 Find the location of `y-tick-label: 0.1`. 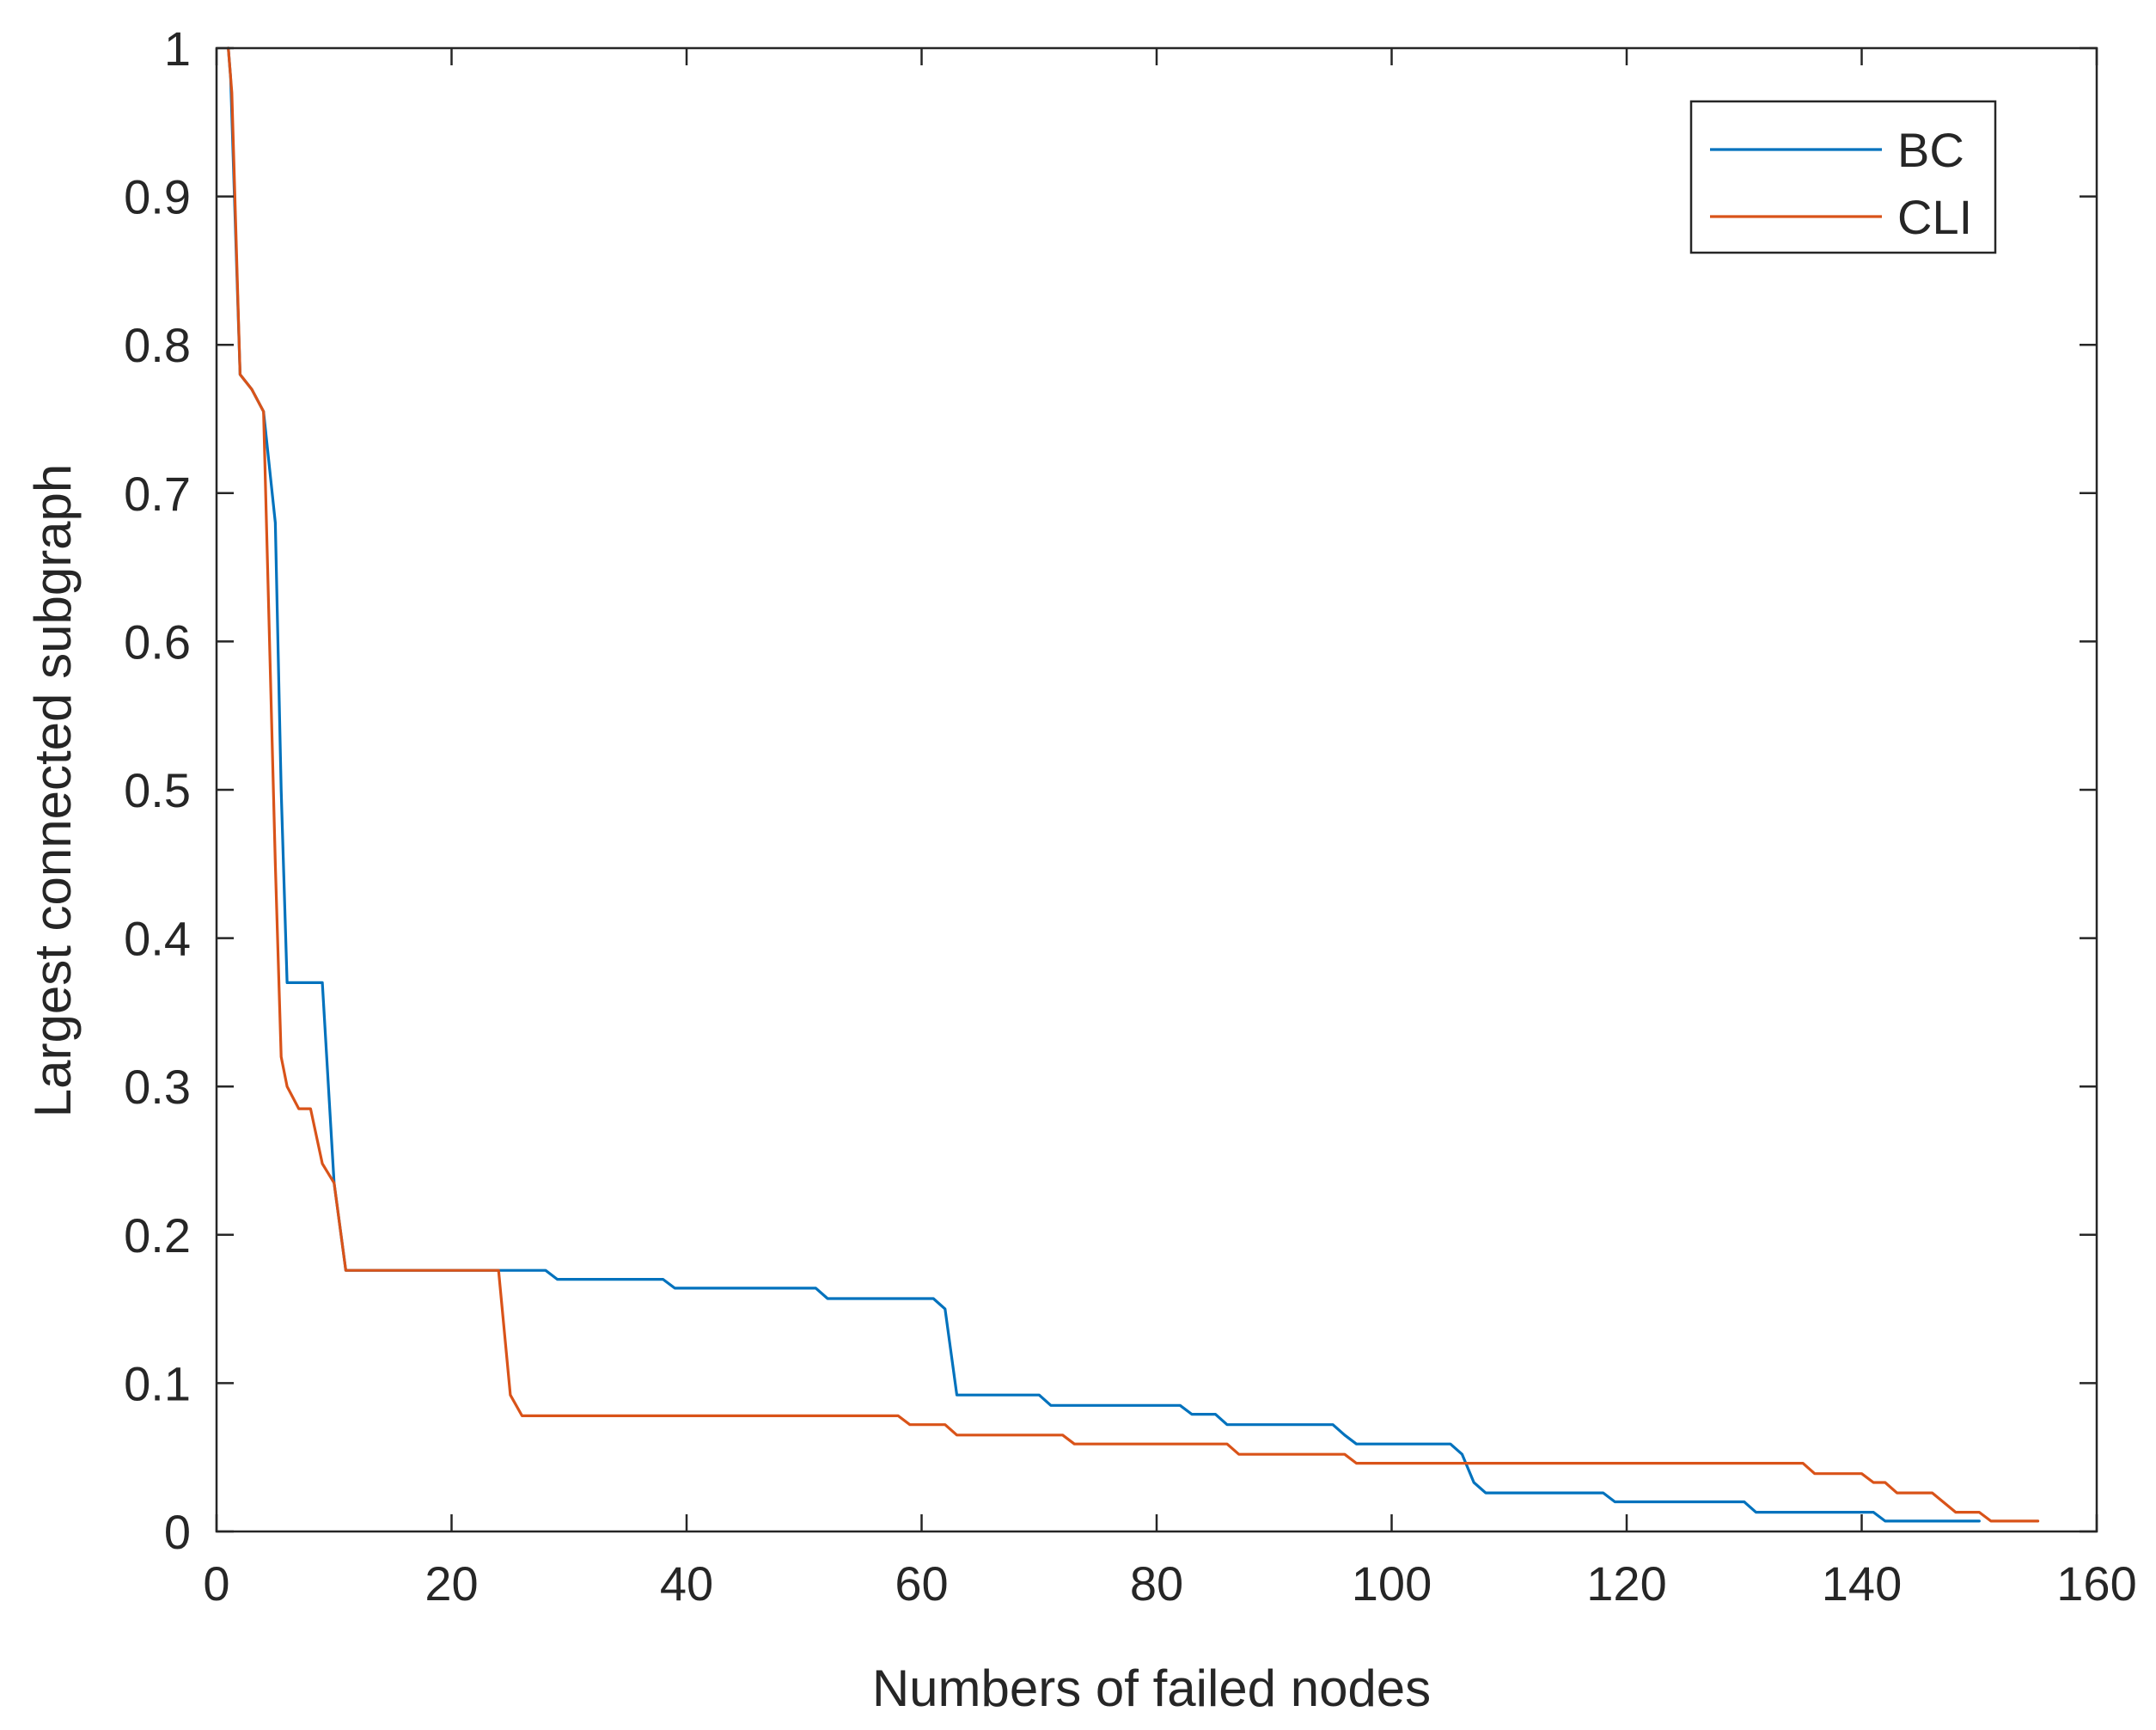

y-tick-label: 0.1 is located at coordinates (157, 1383).